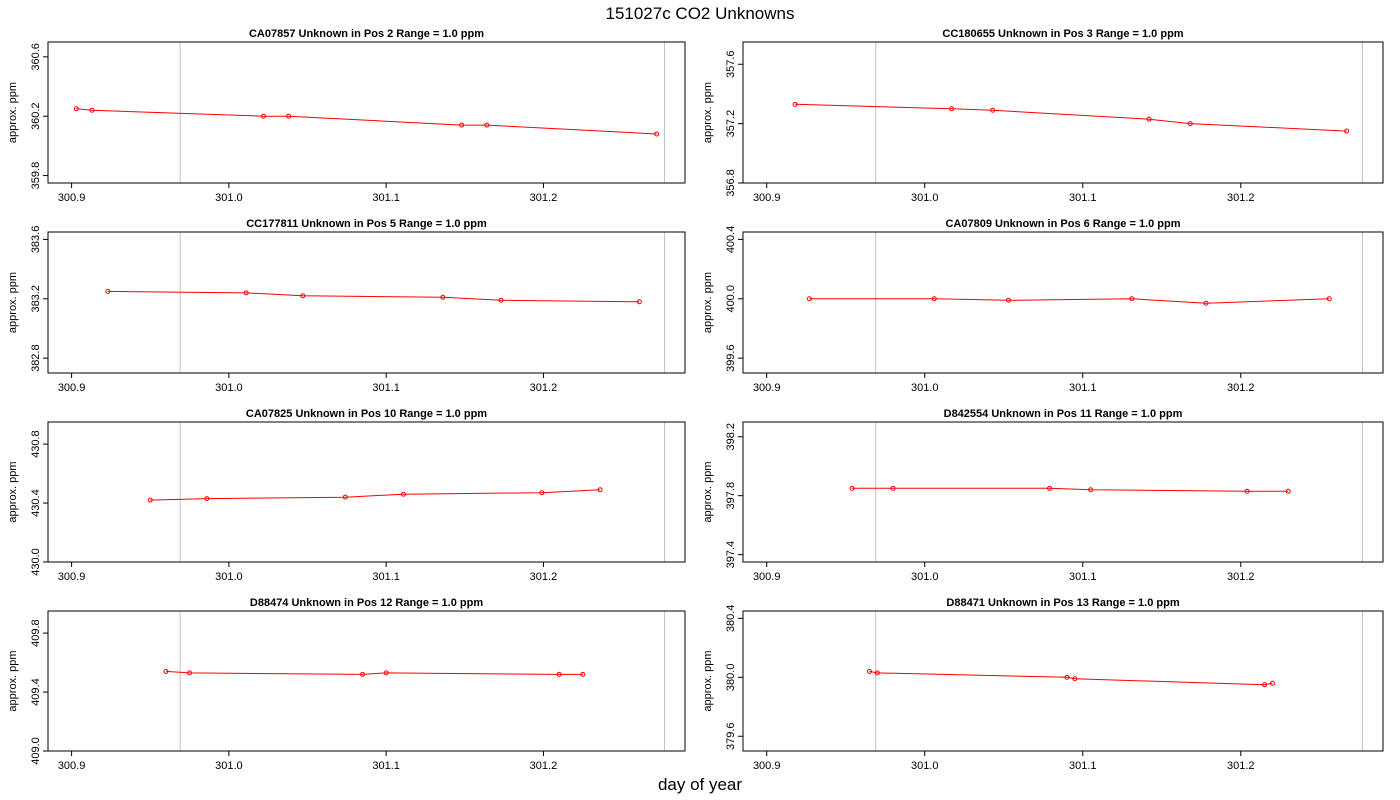 This screenshot has width=1400, height=800. What do you see at coordinates (36, 116) in the screenshot?
I see `y-tick-label: 360.2` at bounding box center [36, 116].